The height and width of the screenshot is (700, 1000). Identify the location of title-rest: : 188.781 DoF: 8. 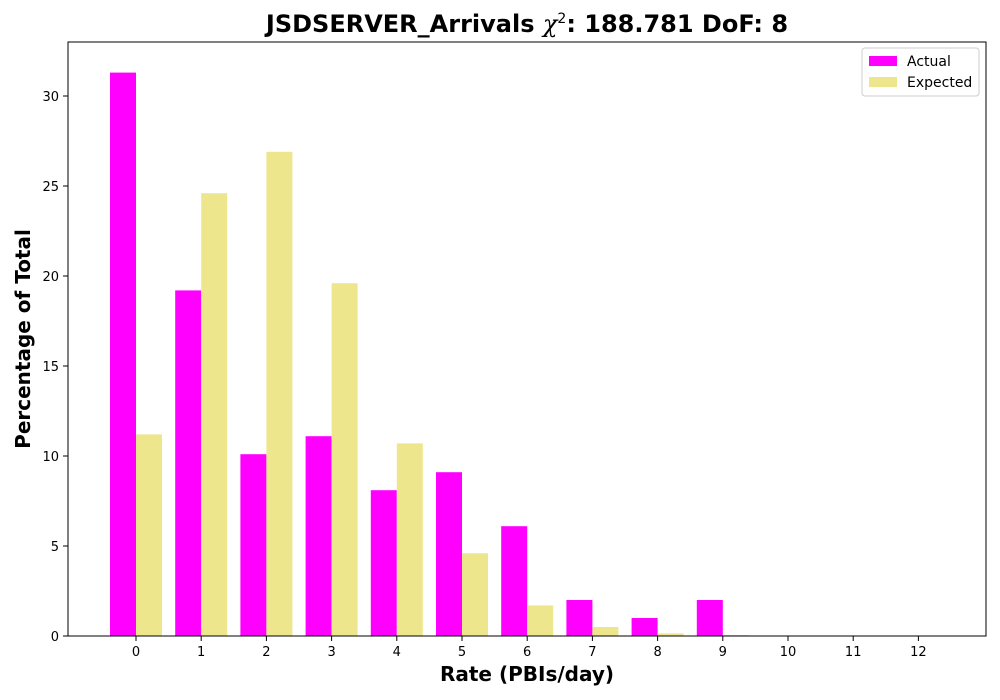
(677, 24).